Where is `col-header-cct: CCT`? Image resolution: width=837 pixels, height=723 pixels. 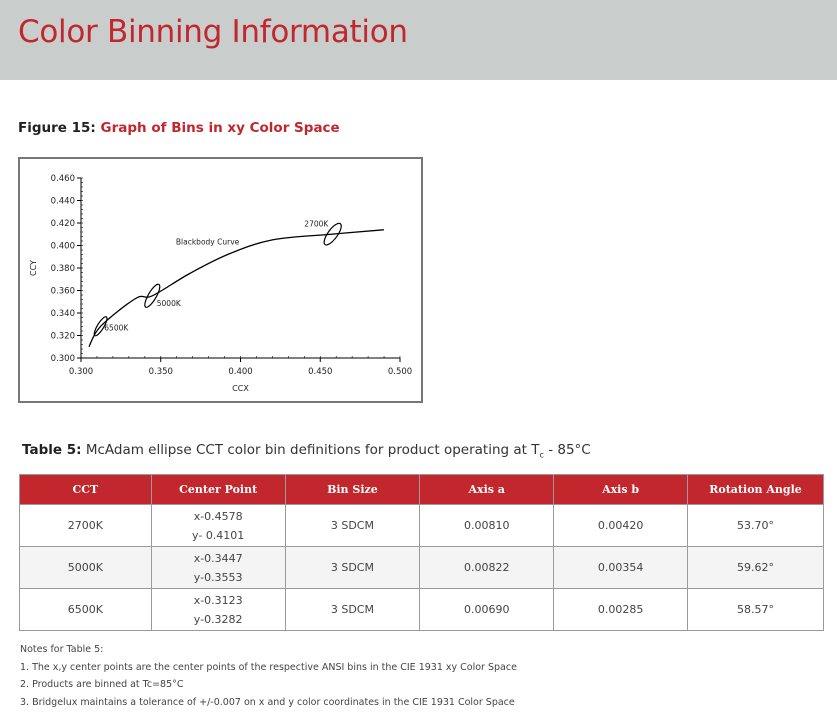 col-header-cct: CCT is located at coordinates (85, 489).